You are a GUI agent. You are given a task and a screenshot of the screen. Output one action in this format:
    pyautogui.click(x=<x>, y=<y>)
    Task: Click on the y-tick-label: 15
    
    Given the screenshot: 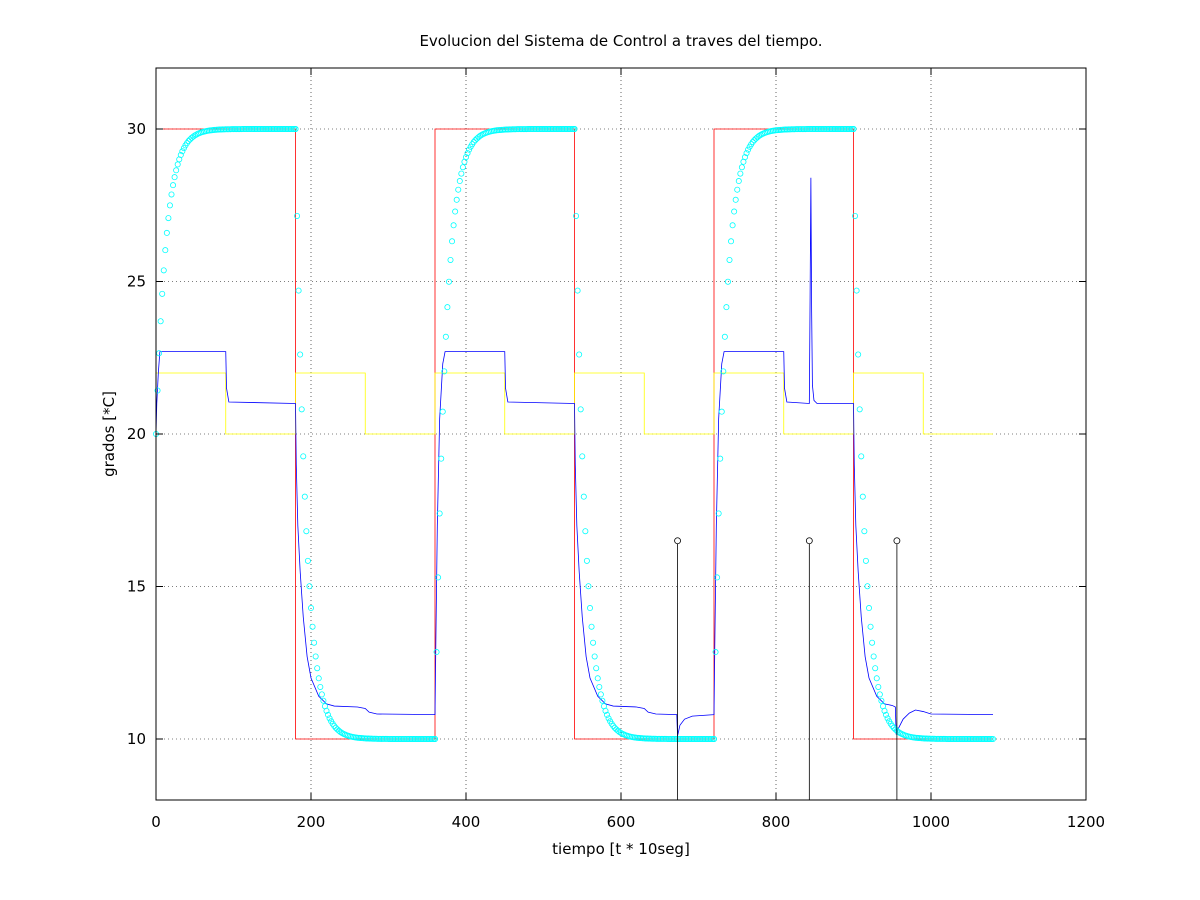 What is the action you would take?
    pyautogui.click(x=136, y=587)
    